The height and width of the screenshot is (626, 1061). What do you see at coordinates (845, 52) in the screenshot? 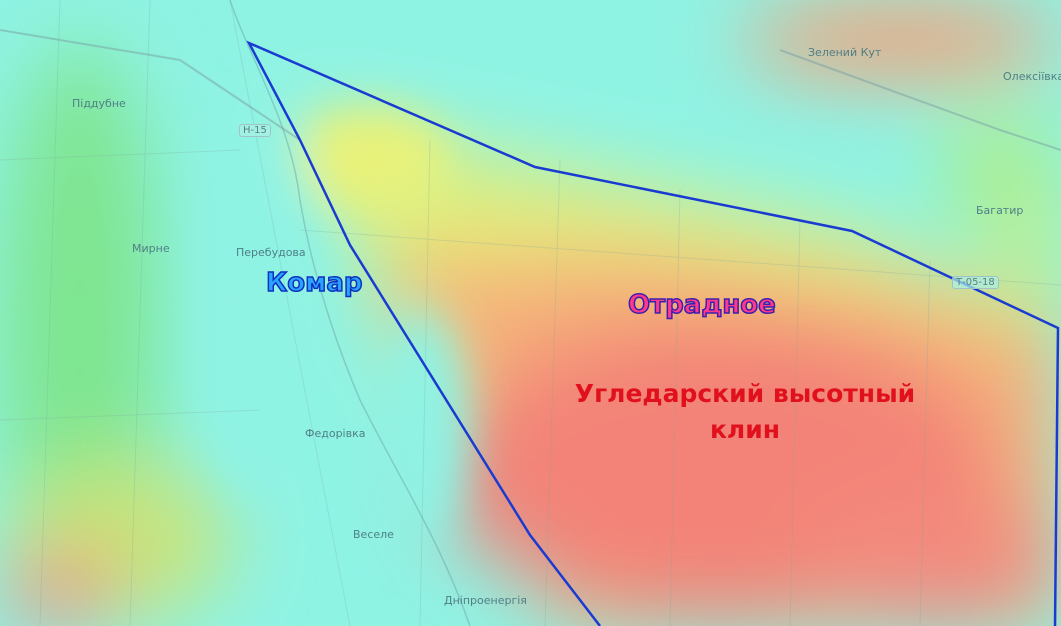
I see `place-zelenyi-kut: Зелений Кут` at bounding box center [845, 52].